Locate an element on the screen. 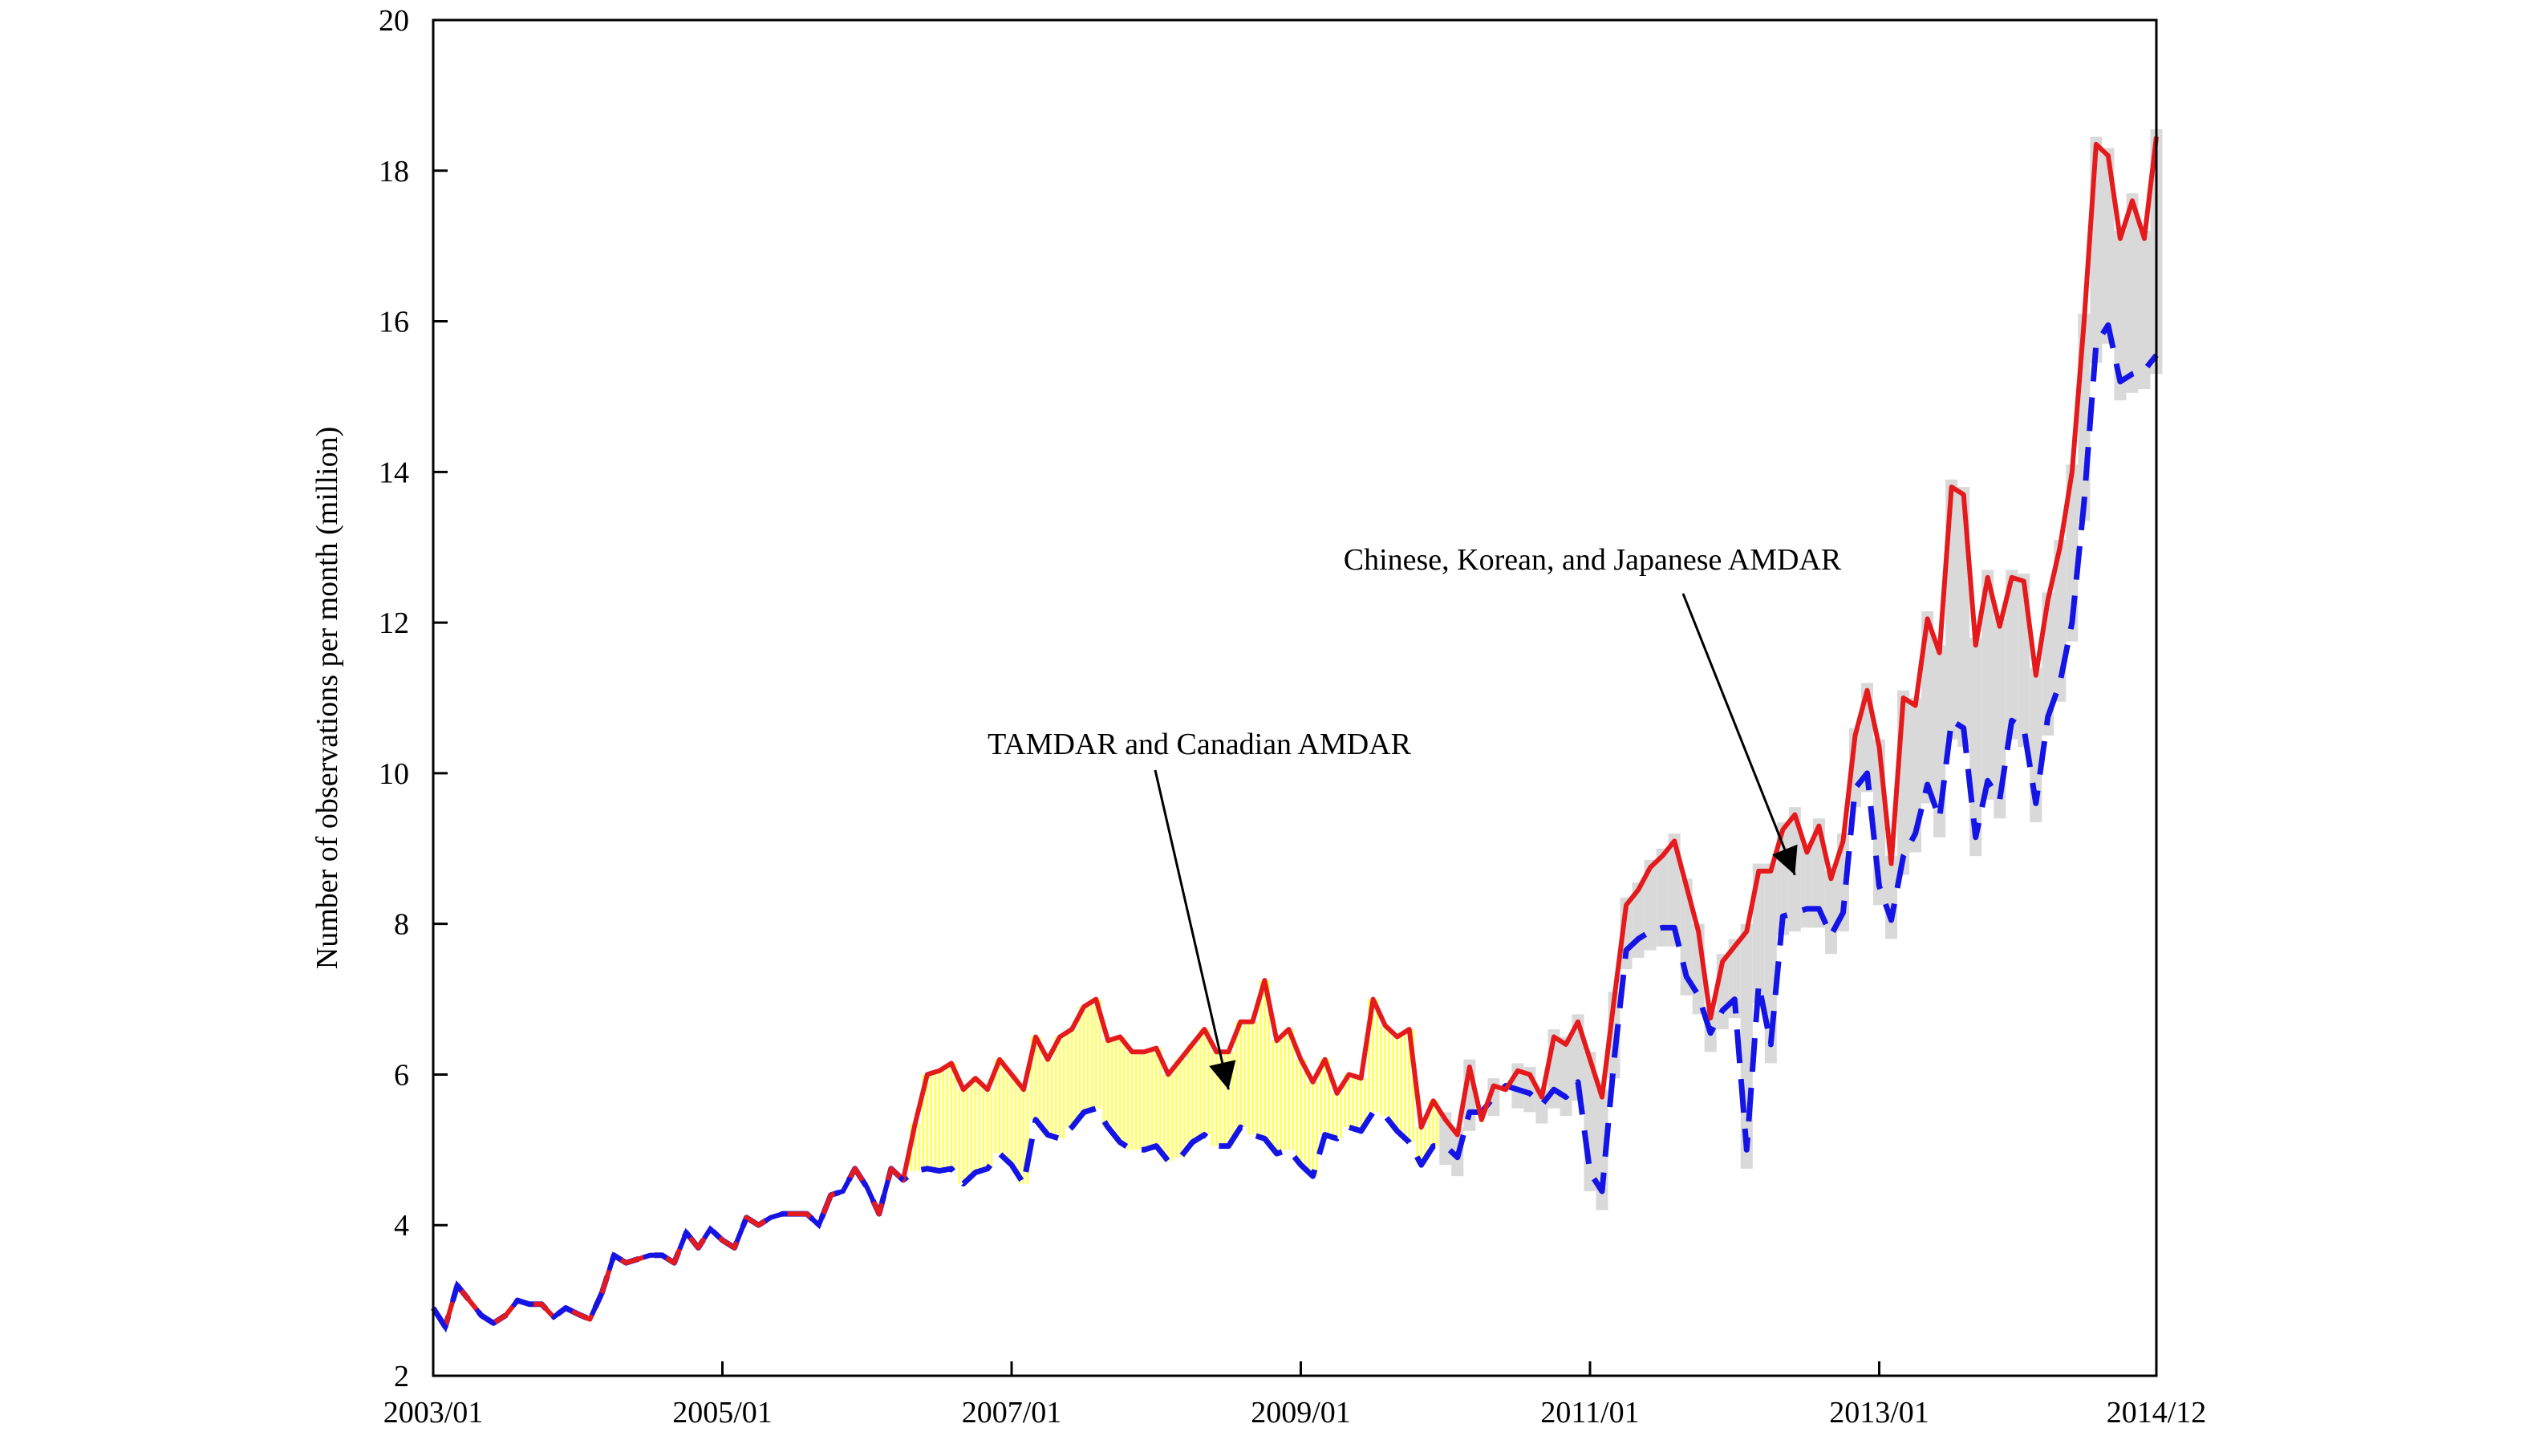 This screenshot has height=1456, width=2527. y-tick-label: 4 is located at coordinates (401, 1226).